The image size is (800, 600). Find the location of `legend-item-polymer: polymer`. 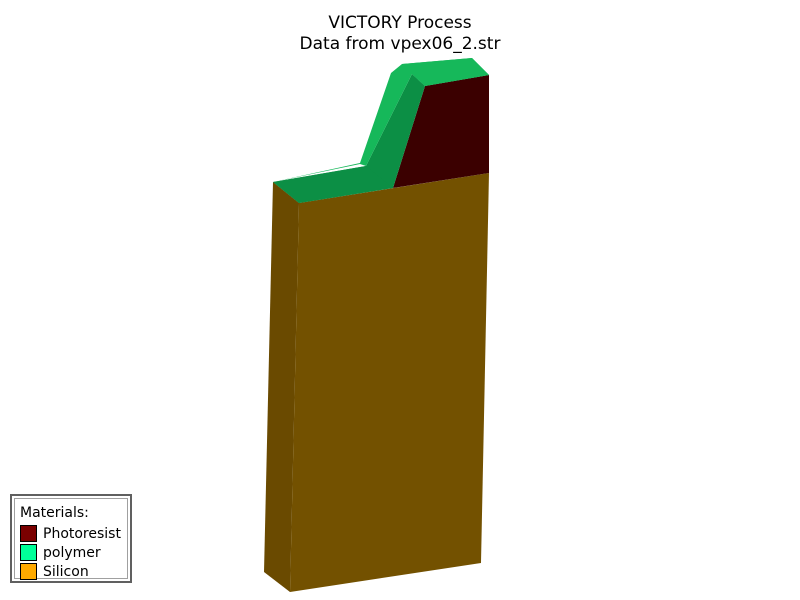

legend-item-polymer: polymer is located at coordinates (73, 552).